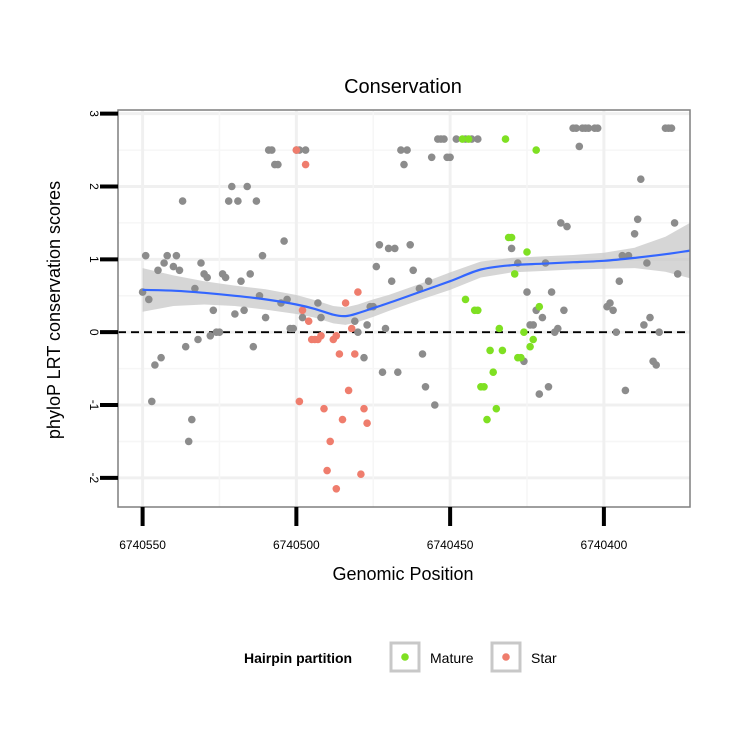 The width and height of the screenshot is (750, 750). Describe the element at coordinates (296, 545) in the screenshot. I see `x-tick-label: 6740500` at that location.